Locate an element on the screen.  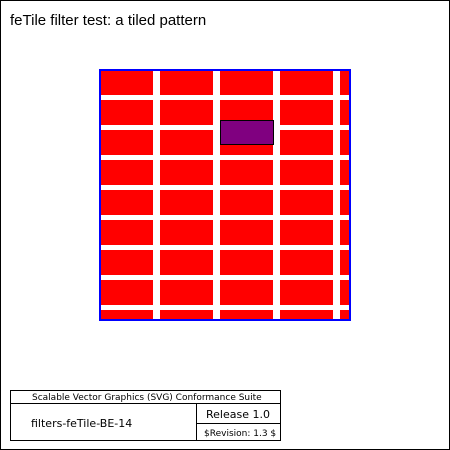
test-title: feTile filter test: a tiled pattern is located at coordinates (108, 20).